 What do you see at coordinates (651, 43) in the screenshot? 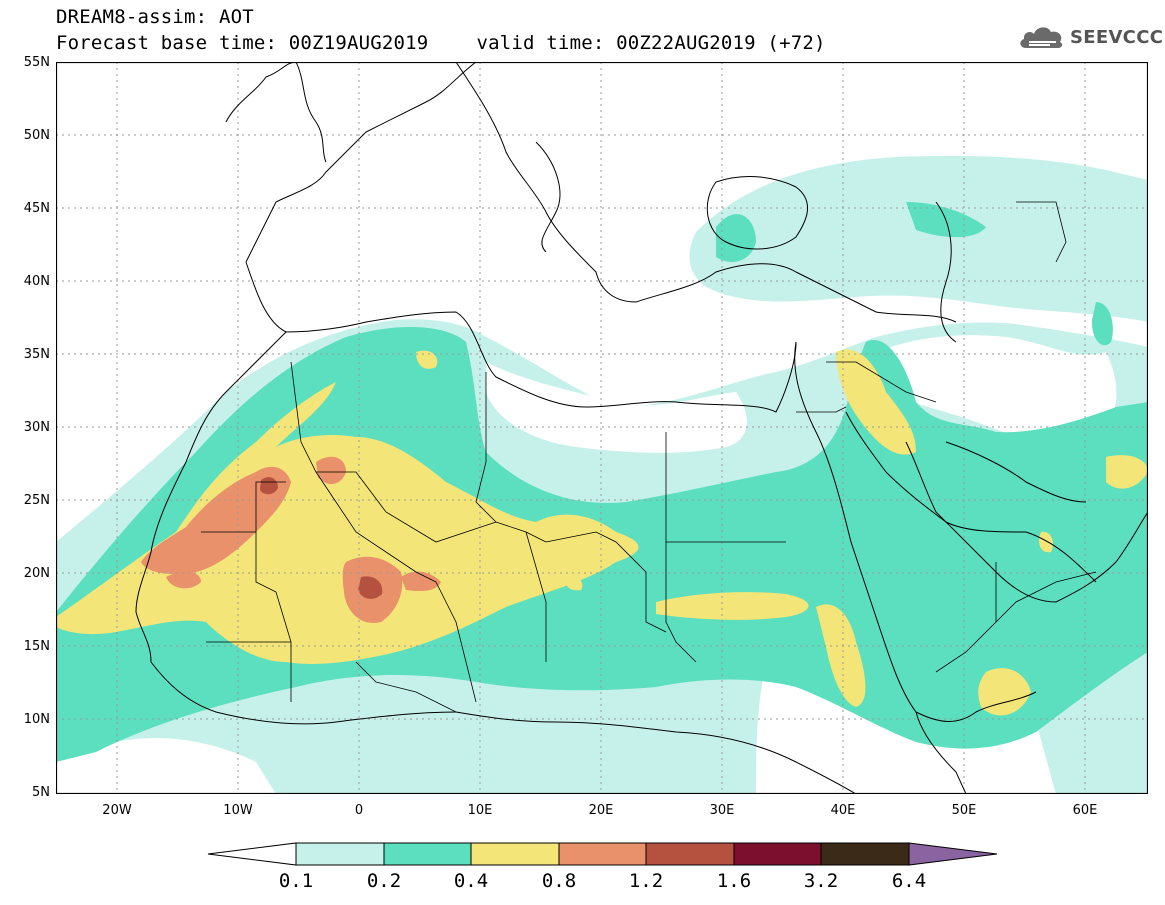
I see `valid-time: valid time: 00Z22AUG2019 (+72)` at bounding box center [651, 43].